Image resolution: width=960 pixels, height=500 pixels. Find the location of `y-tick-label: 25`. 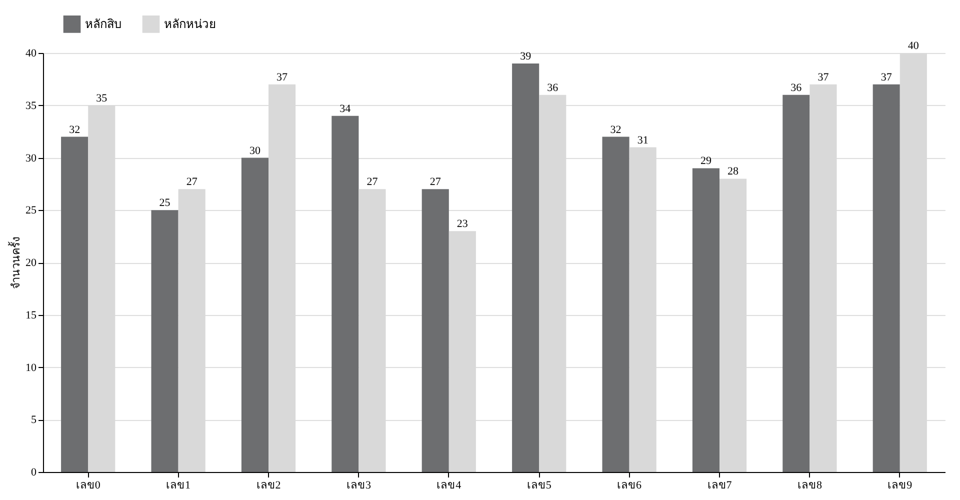

y-tick-label: 25 is located at coordinates (31, 210).